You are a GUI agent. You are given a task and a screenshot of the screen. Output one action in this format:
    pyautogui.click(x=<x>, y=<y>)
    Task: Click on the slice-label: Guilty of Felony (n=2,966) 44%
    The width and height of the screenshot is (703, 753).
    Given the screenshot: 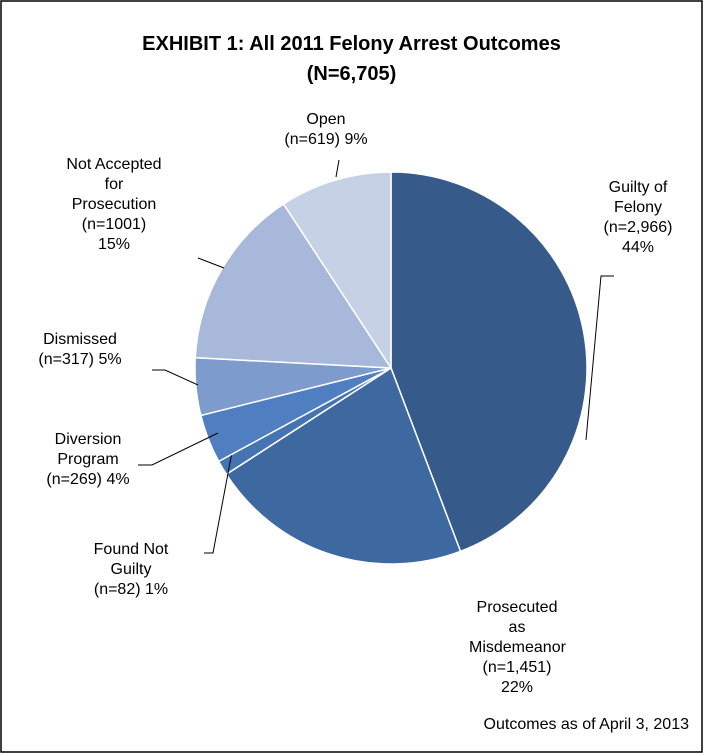 What is the action you would take?
    pyautogui.click(x=630, y=218)
    